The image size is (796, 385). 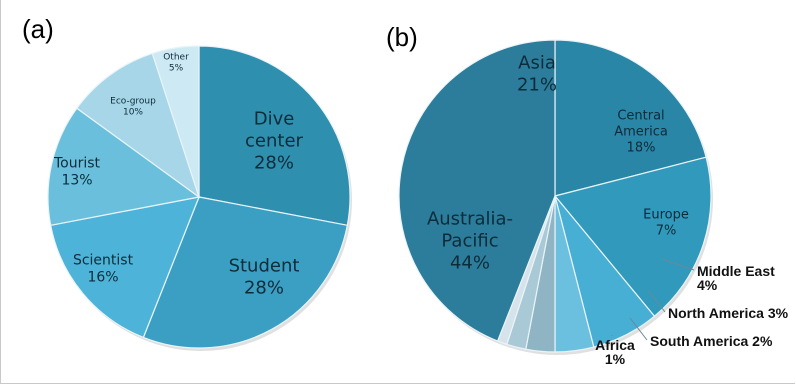 What do you see at coordinates (176, 69) in the screenshot?
I see `slice-label-line: 5%` at bounding box center [176, 69].